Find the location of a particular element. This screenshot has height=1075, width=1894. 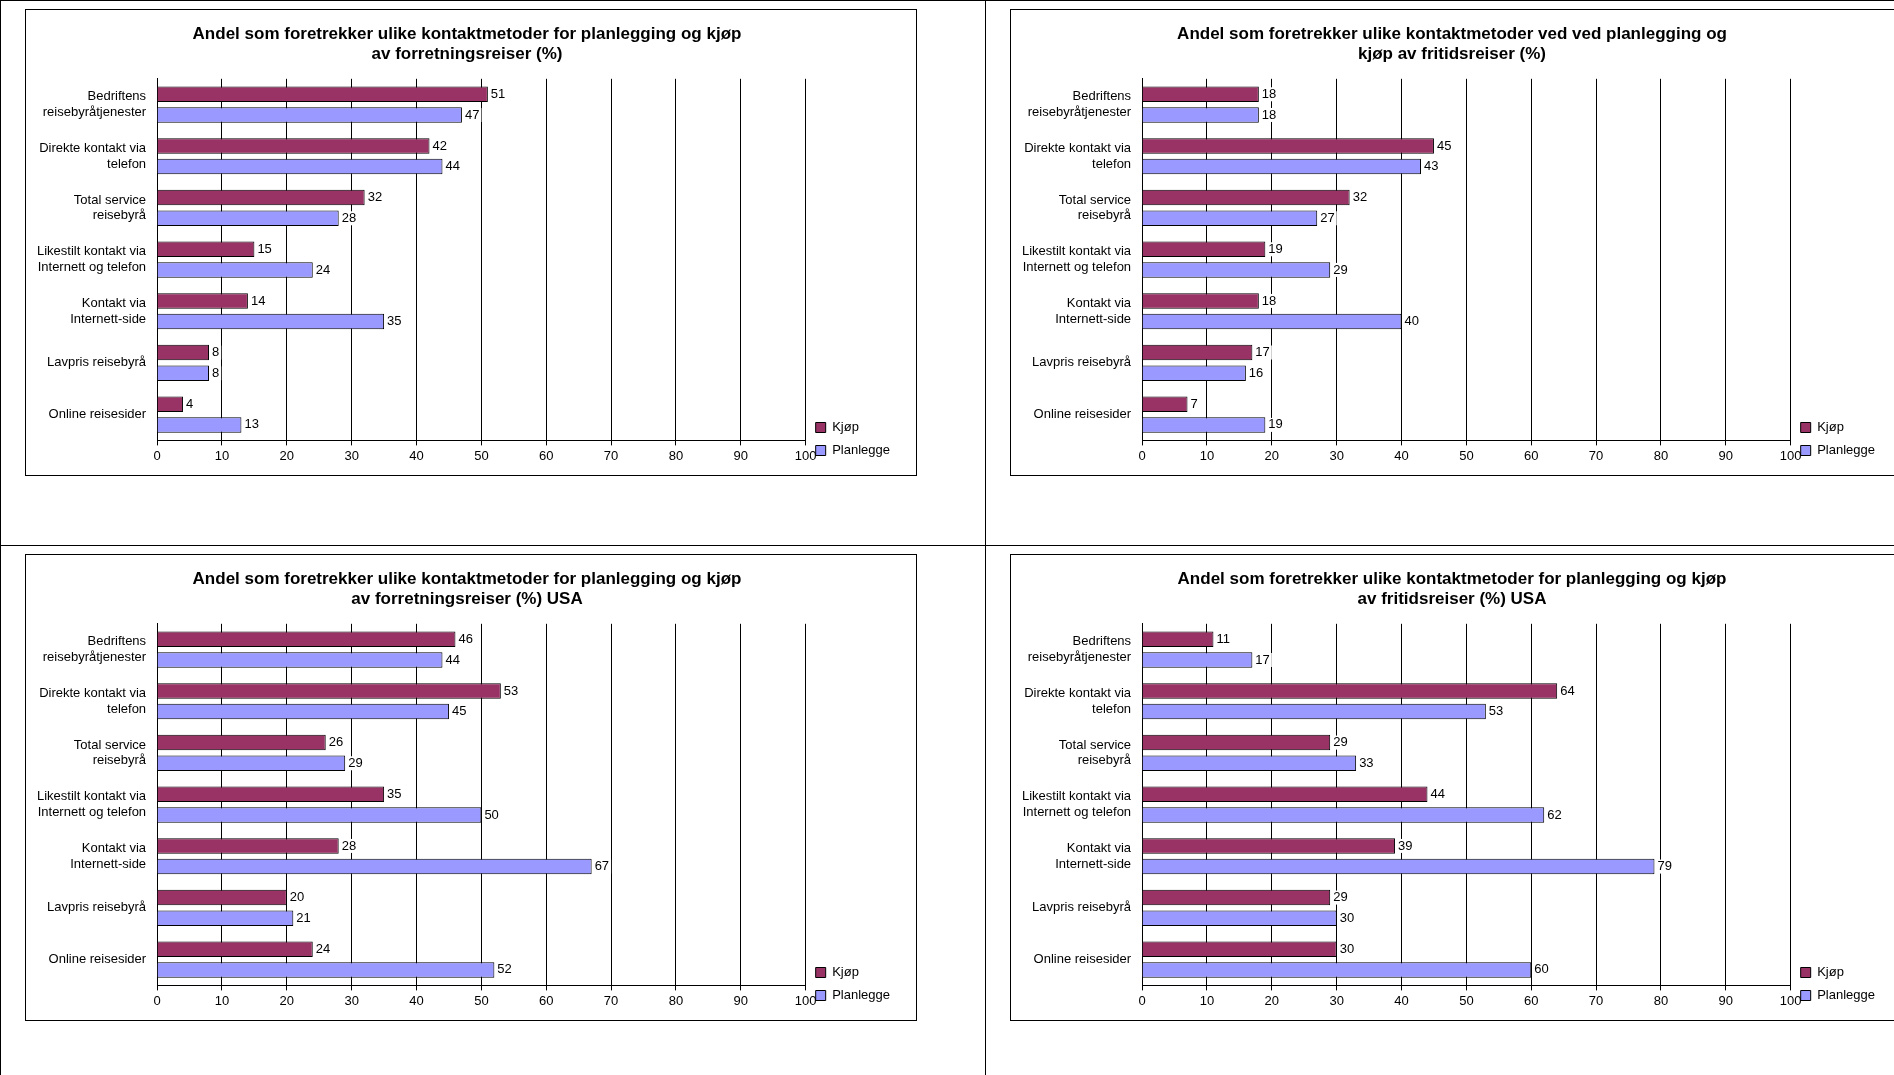

chart-title: Andel som foretrekker ulike kontaktmetoder for planlegging og kjøp av forretningsreiser (%) USA is located at coordinates (467, 588).